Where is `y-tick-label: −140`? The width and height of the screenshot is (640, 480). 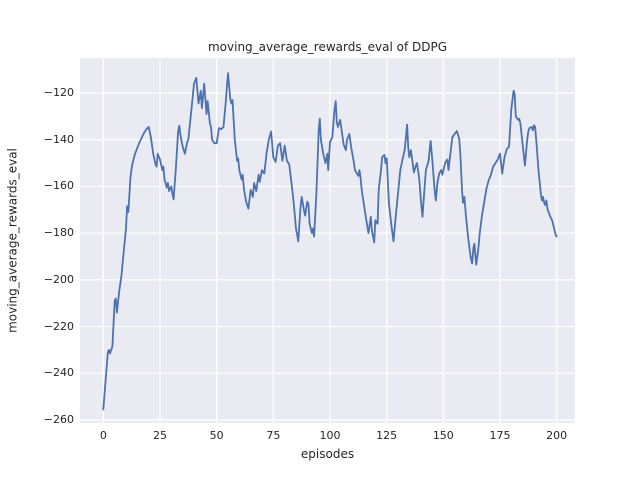
y-tick-label: −140 is located at coordinates (58, 139).